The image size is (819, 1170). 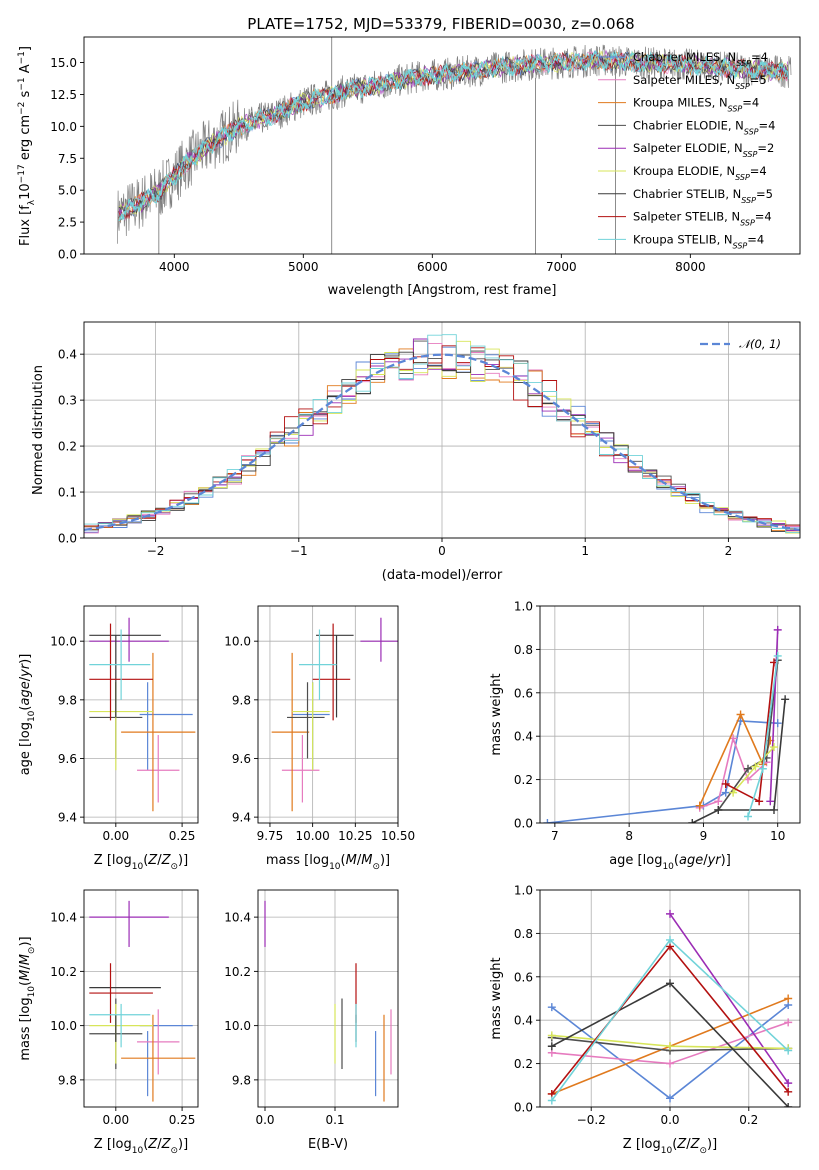 I want to click on x-tick-label: 10.00, so click(x=312, y=836).